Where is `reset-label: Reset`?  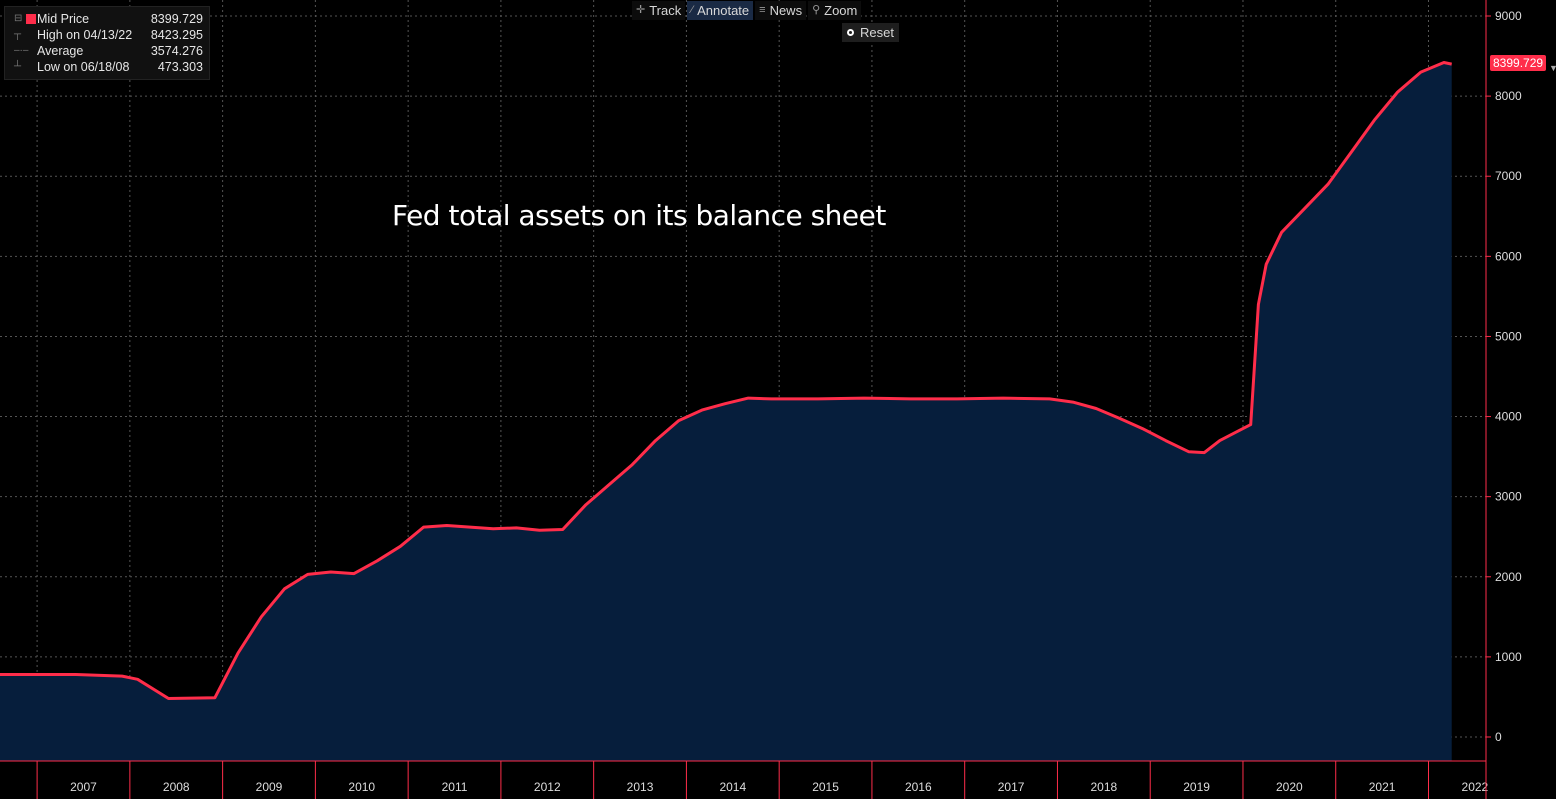
reset-label: Reset is located at coordinates (877, 32).